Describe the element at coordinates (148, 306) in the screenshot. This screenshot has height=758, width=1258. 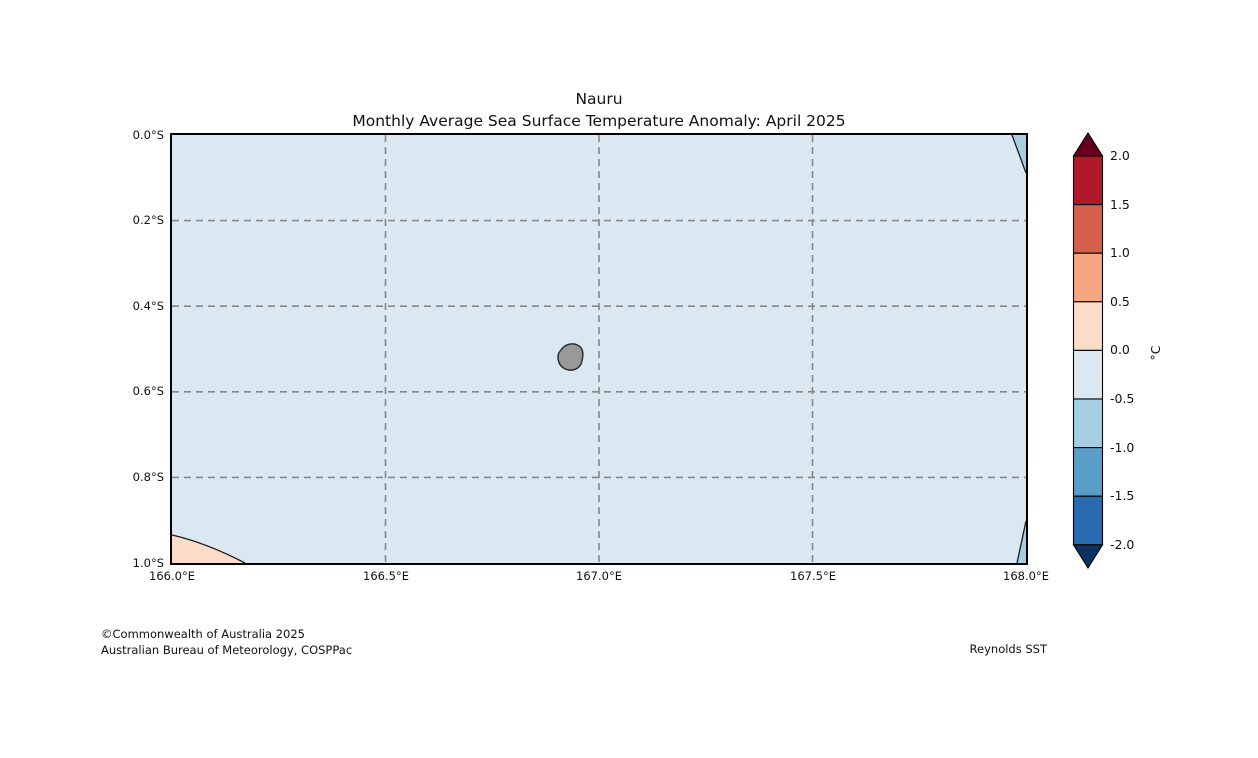
I see `ytick-0-4s: 0.4°S` at that location.